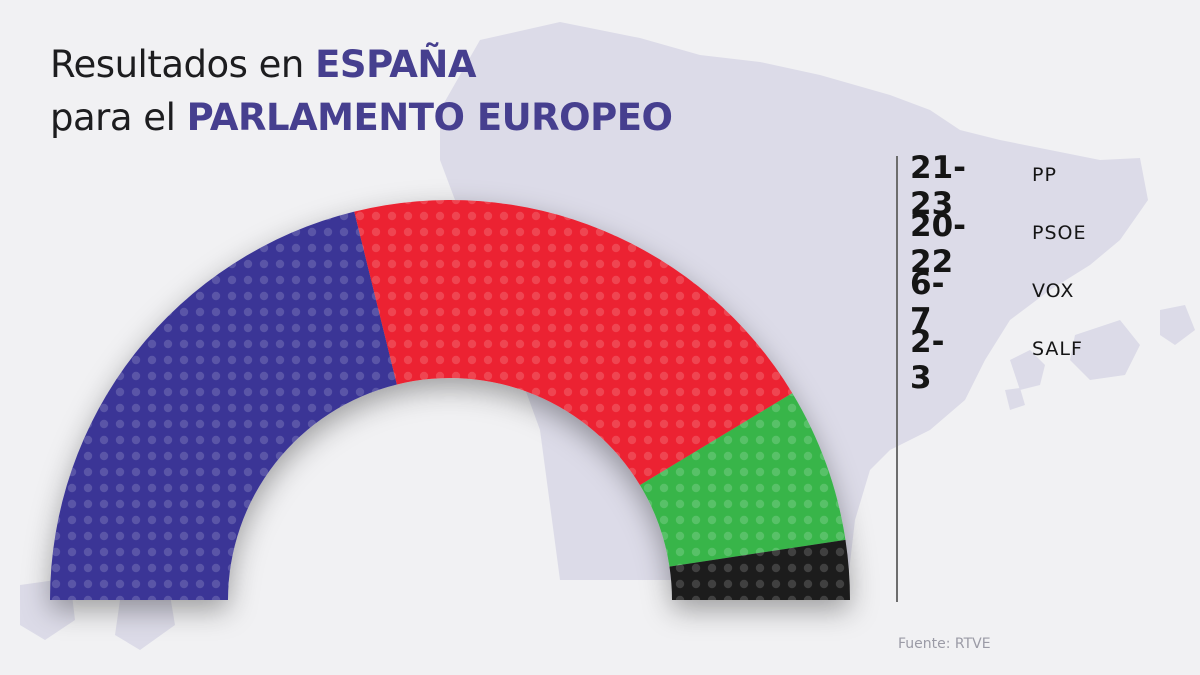  I want to click on legend-party-label: VOX, so click(1053, 291).